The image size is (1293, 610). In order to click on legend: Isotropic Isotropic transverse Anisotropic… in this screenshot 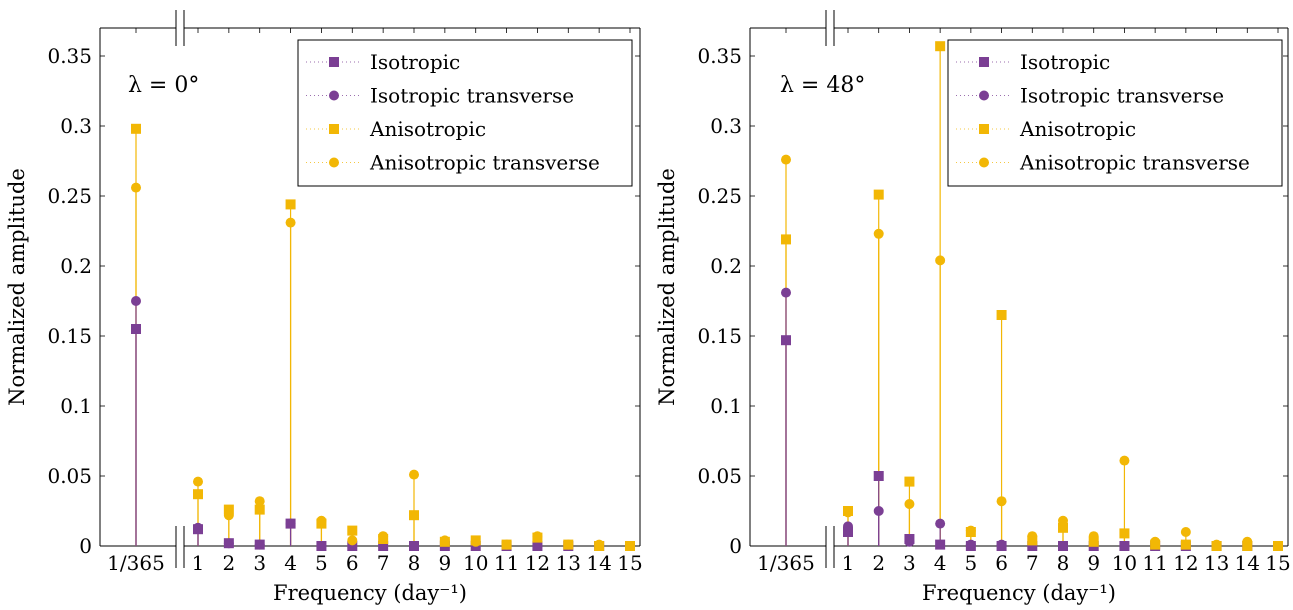, I will do `click(465, 113)`.